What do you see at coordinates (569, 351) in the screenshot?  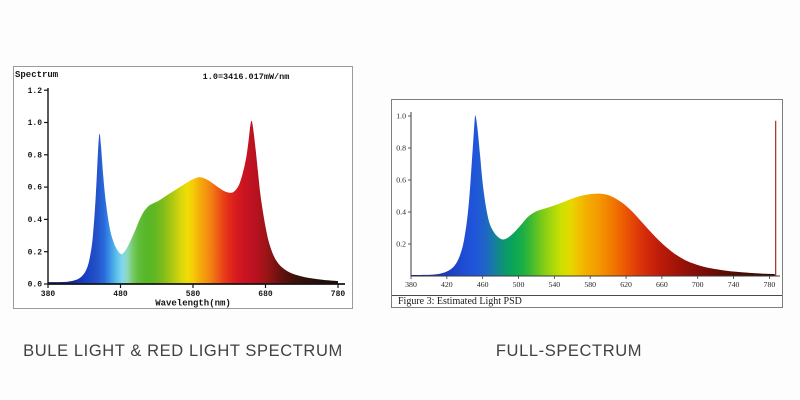 I see `caption-full-spectrum: FULL-SPECTRUM` at bounding box center [569, 351].